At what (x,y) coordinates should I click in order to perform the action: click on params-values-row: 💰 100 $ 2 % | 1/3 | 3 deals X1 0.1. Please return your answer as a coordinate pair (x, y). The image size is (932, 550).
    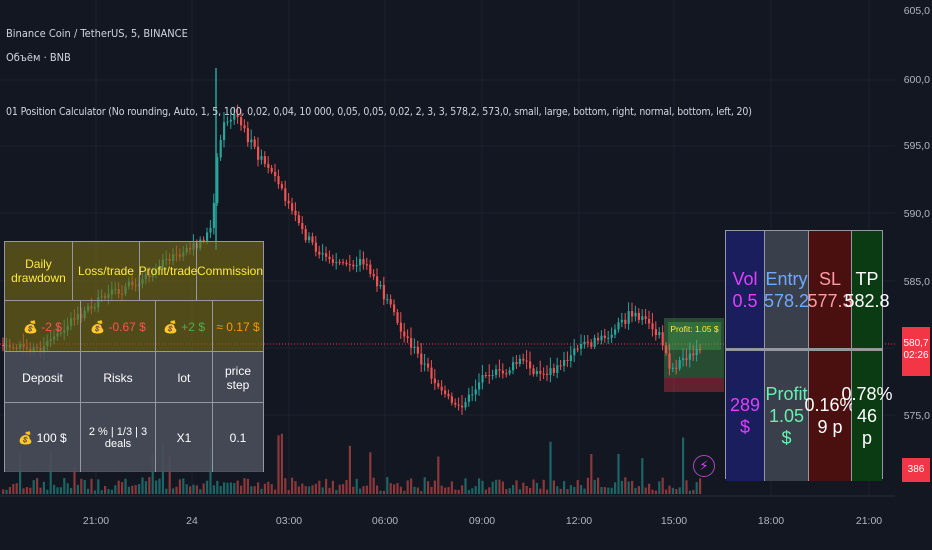
    Looking at the image, I should click on (134, 437).